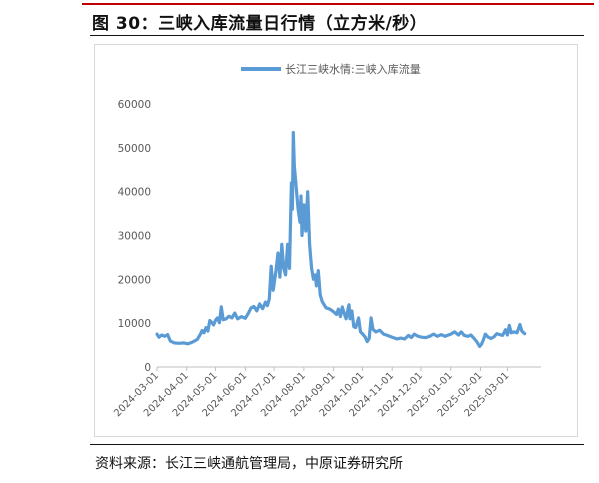 This screenshot has height=483, width=599. What do you see at coordinates (337, 35) in the screenshot?
I see `title-divider` at bounding box center [337, 35].